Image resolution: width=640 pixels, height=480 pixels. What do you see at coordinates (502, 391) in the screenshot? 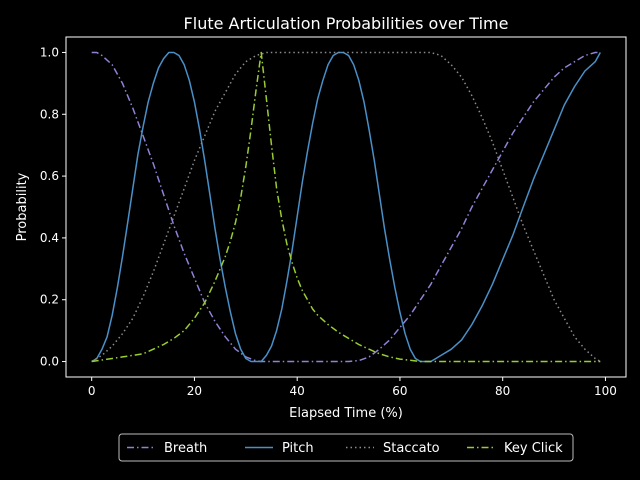
I see `x-tick-label: 80` at bounding box center [502, 391].